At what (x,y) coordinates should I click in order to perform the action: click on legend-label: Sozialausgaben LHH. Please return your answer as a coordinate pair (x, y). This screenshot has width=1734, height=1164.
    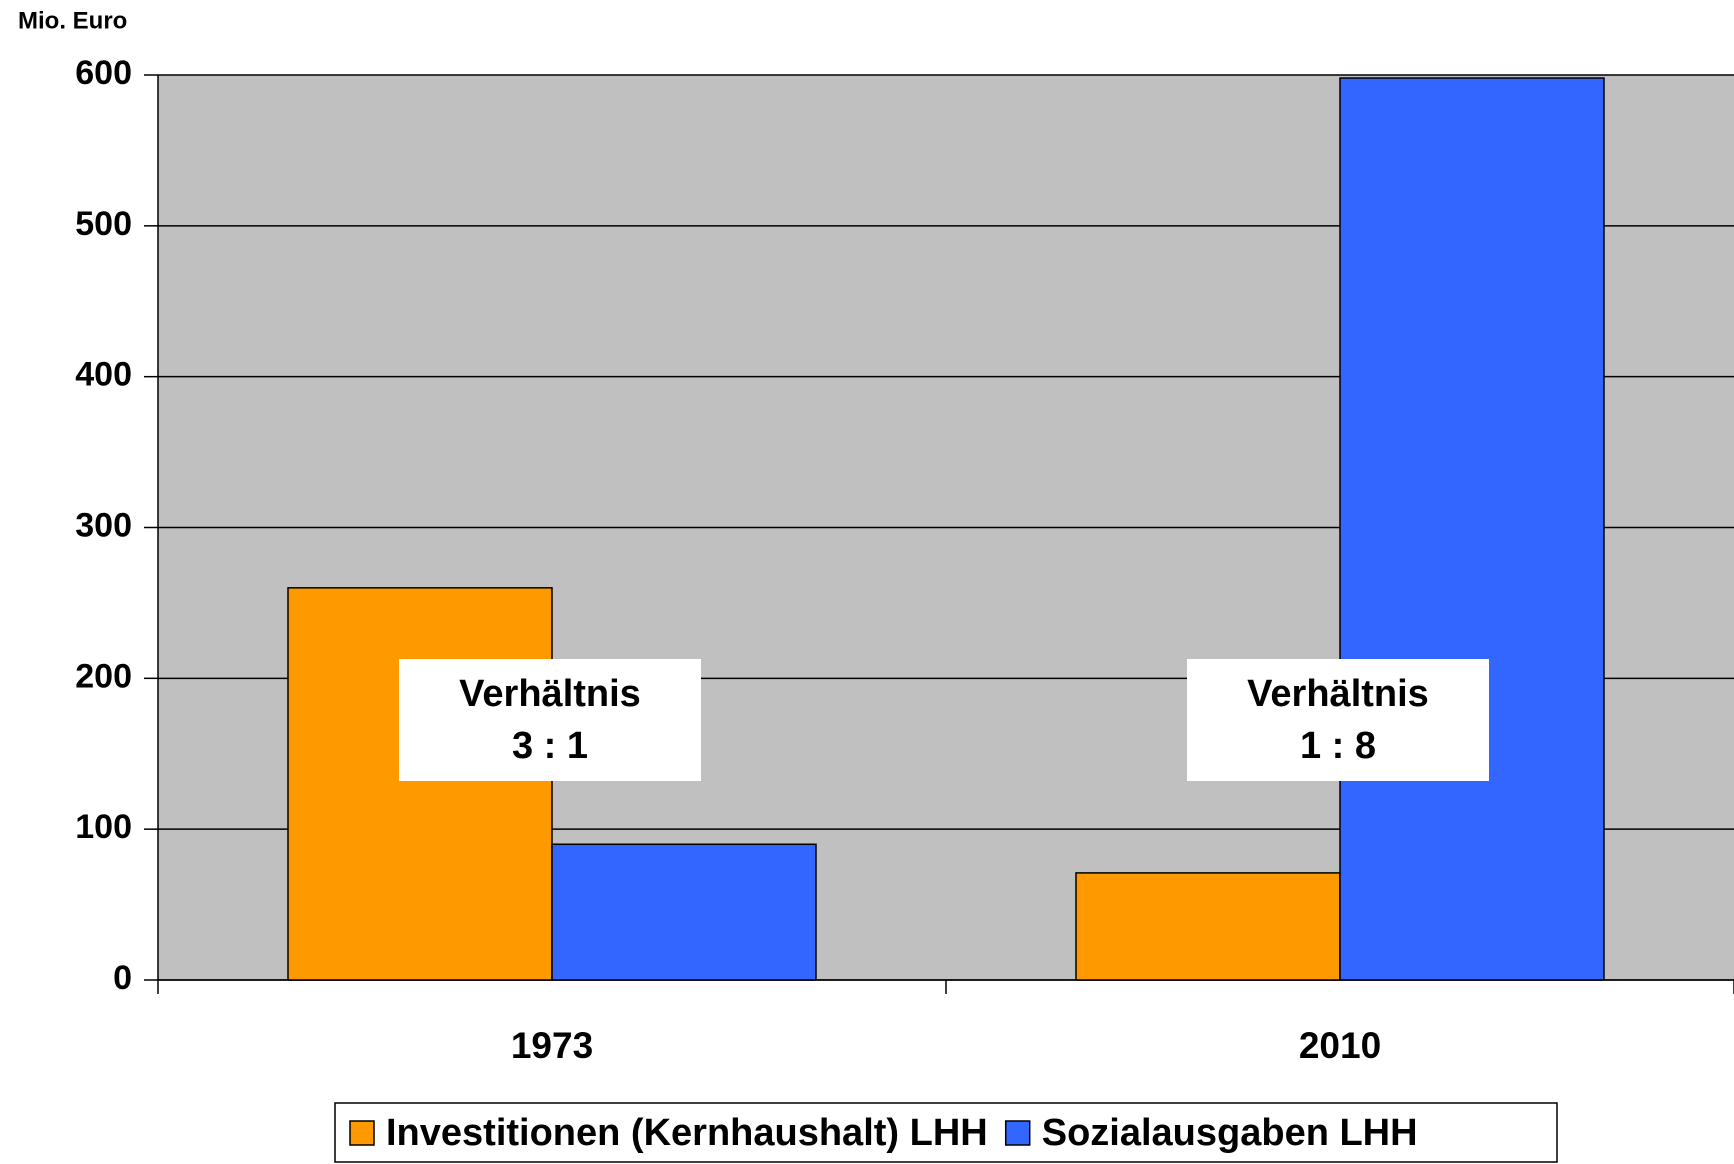
    Looking at the image, I should click on (1230, 1133).